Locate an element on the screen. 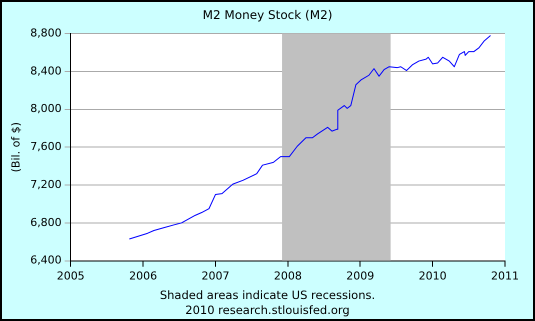 This screenshot has height=321, width=535. text: Shaded areas indicate US recessions. is located at coordinates (267, 295).